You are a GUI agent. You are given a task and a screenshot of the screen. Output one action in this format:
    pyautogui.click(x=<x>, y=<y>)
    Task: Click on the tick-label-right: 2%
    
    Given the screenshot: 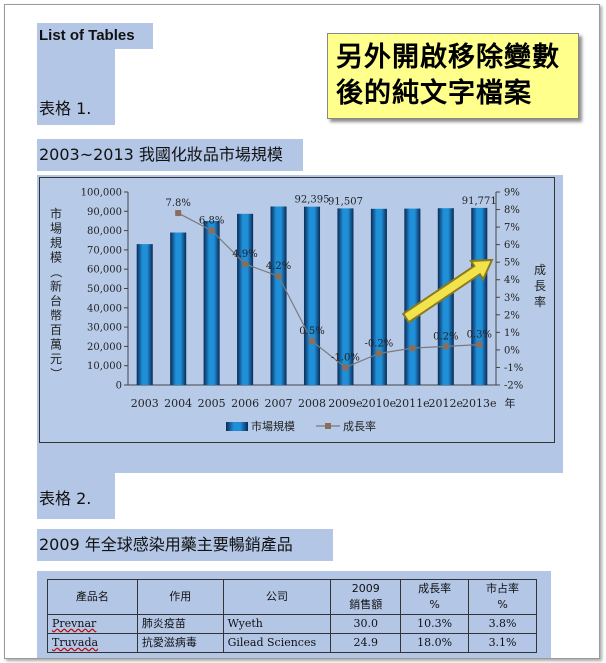 What is the action you would take?
    pyautogui.click(x=512, y=315)
    